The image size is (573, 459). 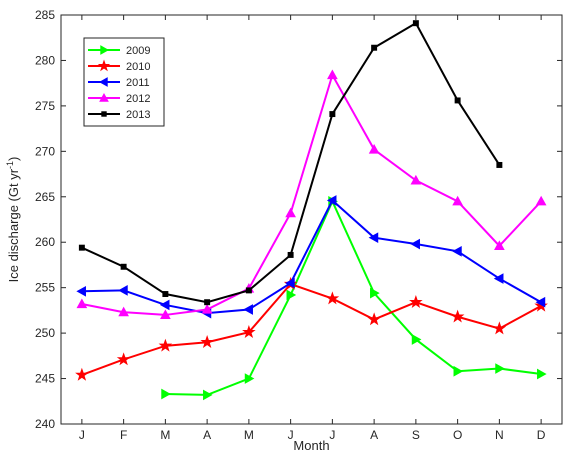 I want to click on y-tick-label: 255, so click(x=45, y=288).